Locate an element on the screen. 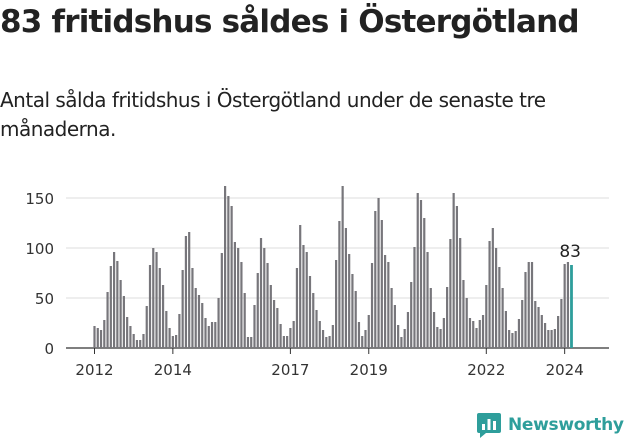 Image resolution: width=631 pixels, height=441 pixels. data-labels: 83 is located at coordinates (570, 252).